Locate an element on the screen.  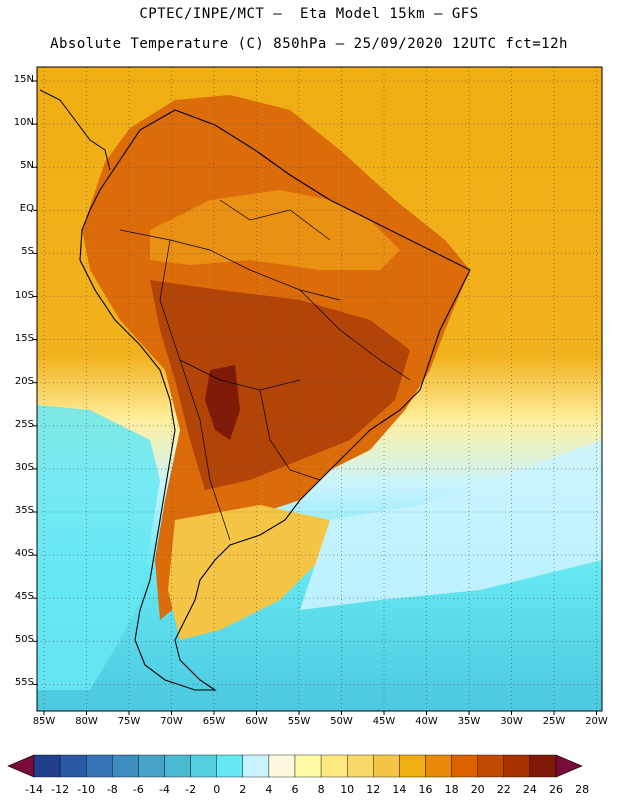
latitude-label: 30S is located at coordinates (24, 467).